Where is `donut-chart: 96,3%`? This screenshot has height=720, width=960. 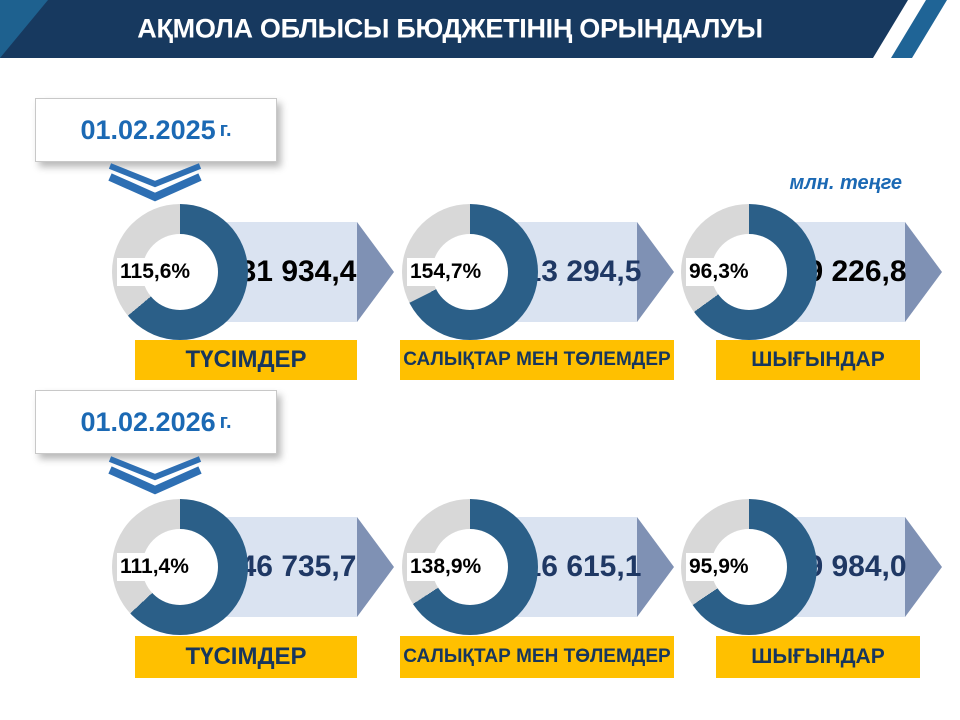
donut-chart: 96,3% is located at coordinates (749, 272).